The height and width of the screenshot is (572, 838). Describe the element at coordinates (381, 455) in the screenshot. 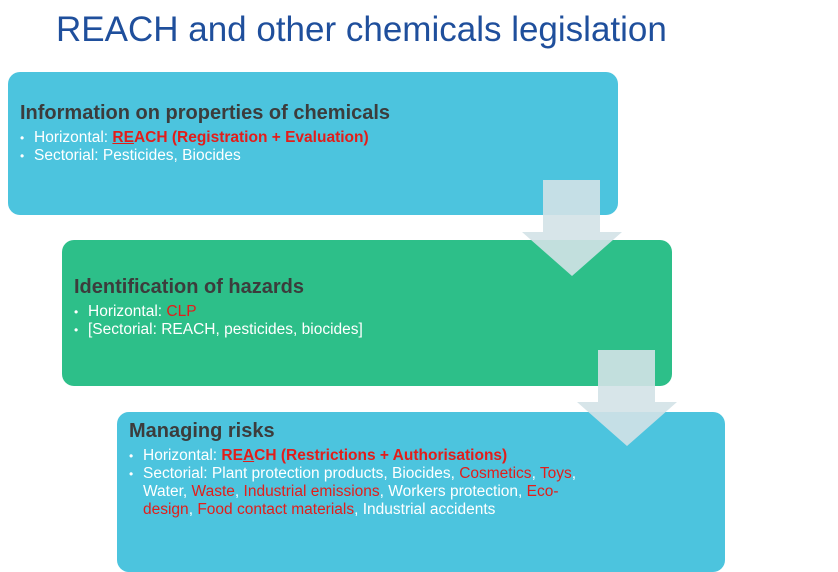

I see `bullet-text: CH (Restrictions + Authorisations)` at that location.